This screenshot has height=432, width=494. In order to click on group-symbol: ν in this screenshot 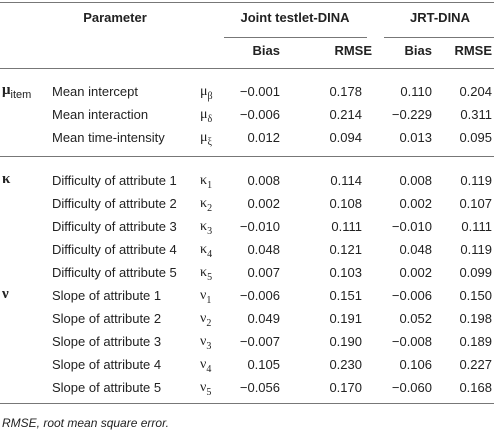, I will do `click(5, 294)`.